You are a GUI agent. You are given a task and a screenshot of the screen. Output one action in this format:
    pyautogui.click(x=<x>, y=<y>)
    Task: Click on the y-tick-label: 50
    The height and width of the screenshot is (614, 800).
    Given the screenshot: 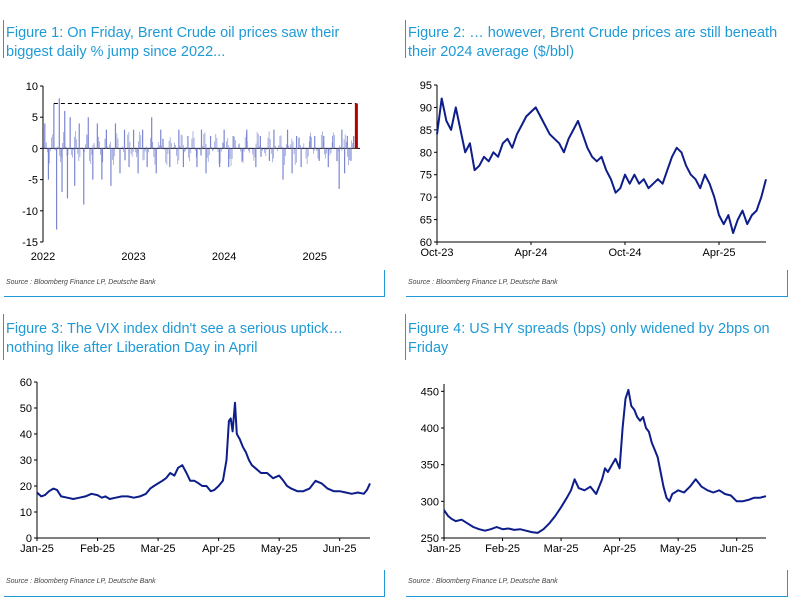 What is the action you would take?
    pyautogui.click(x=26, y=409)
    